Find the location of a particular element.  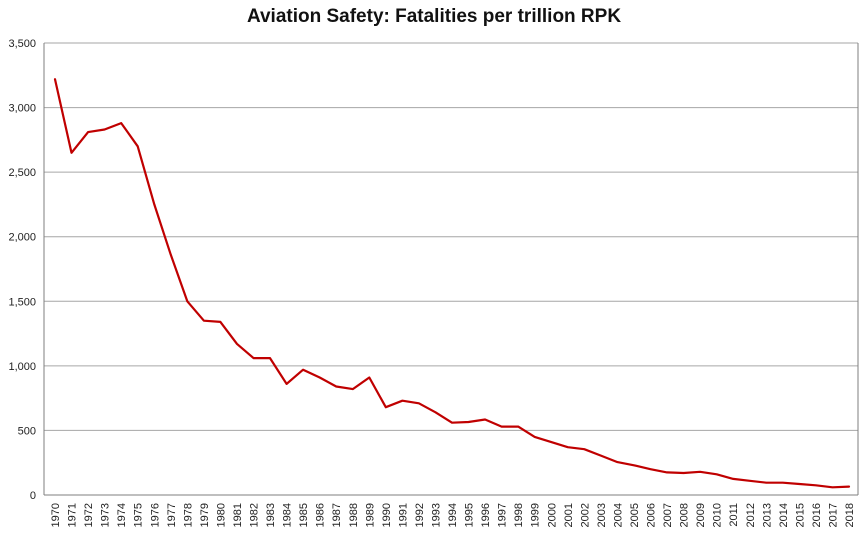

x-tick-label: 2013 is located at coordinates (767, 515).